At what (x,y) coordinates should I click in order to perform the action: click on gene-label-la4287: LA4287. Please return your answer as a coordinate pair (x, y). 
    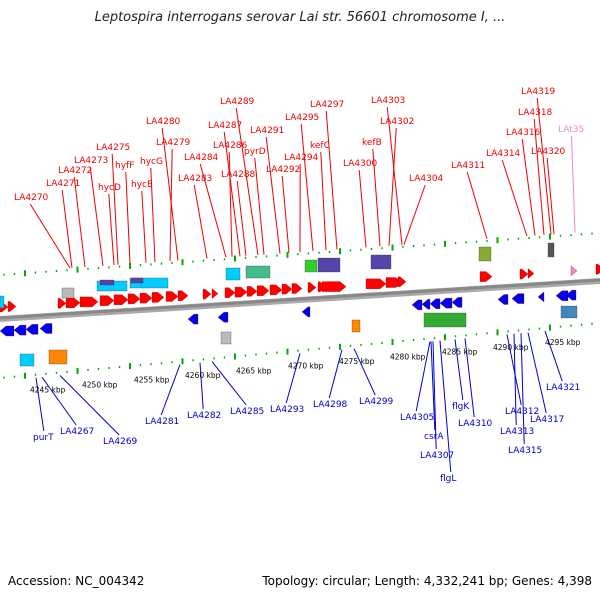
    Looking at the image, I should click on (225, 126).